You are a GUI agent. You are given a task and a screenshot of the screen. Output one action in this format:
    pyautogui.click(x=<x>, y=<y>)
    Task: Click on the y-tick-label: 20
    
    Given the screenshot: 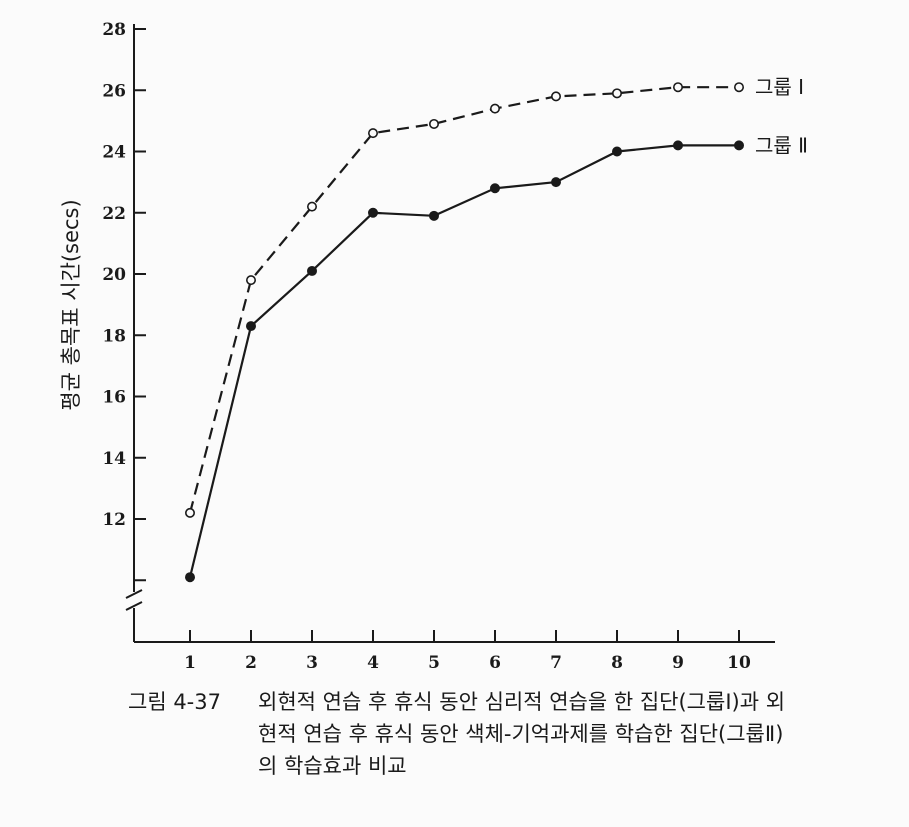 What is the action you would take?
    pyautogui.click(x=114, y=275)
    